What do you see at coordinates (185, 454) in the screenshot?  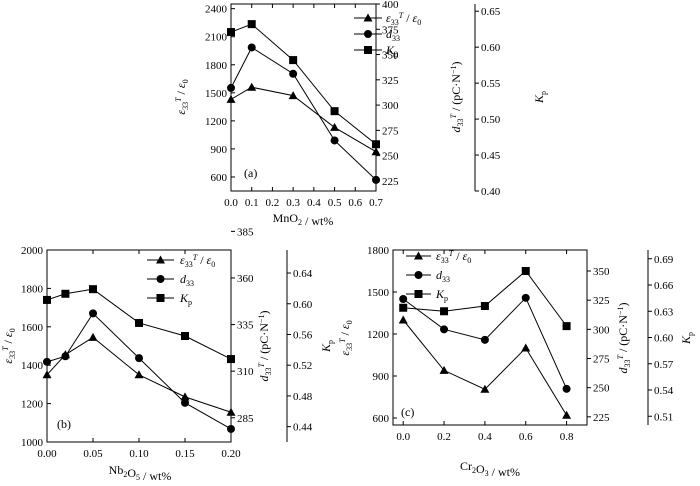 I see `x-tick-label: 0.15` at bounding box center [185, 454].